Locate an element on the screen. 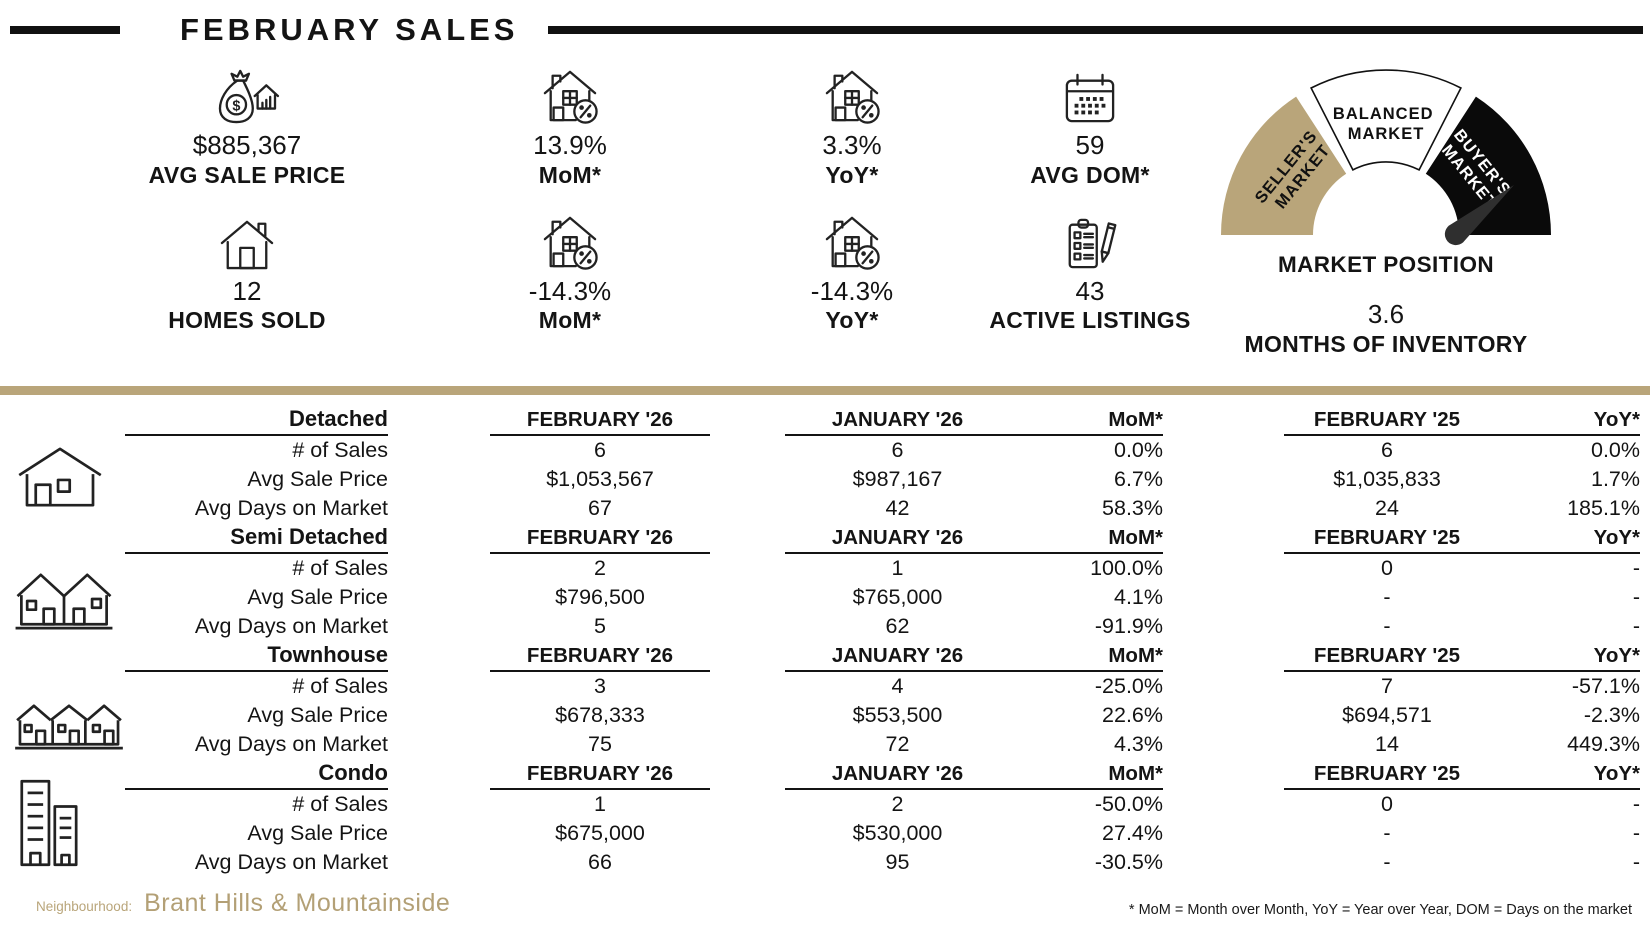 This screenshot has width=1650, height=930. stat-label: ACTIVE LISTINGS is located at coordinates (1090, 320).